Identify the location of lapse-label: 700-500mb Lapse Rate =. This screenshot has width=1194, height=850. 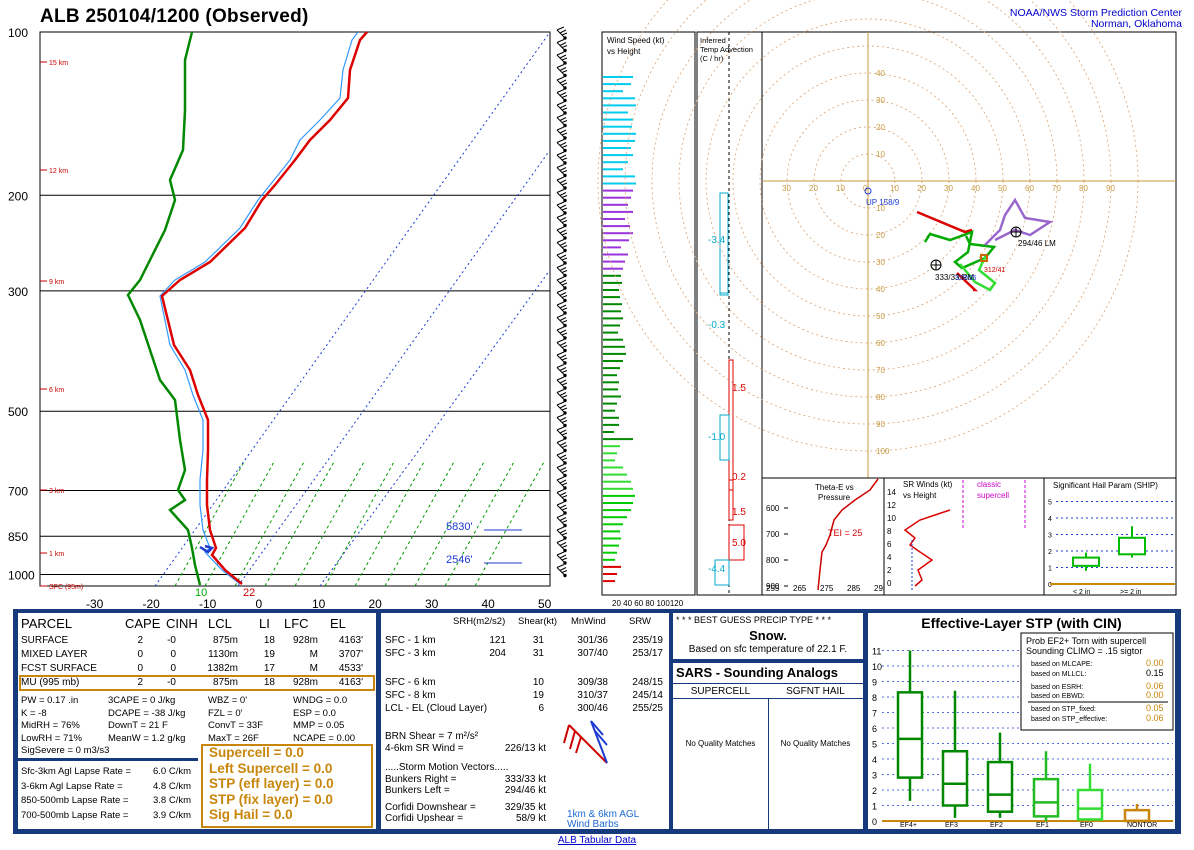
(75, 815).